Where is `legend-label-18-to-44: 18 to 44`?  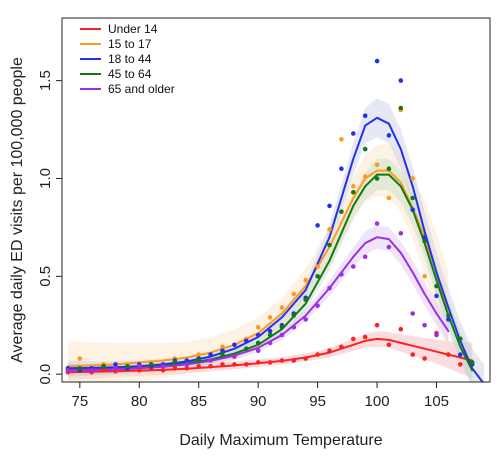
legend-label-18-to-44: 18 to 44 is located at coordinates (130, 59).